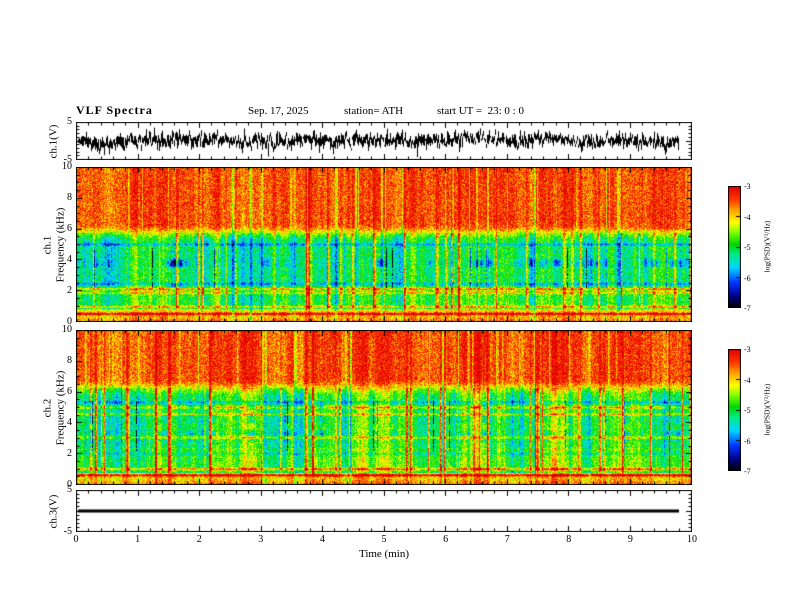 Image resolution: width=792 pixels, height=612 pixels. I want to click on ch3-voltage-trace-canvas, so click(384, 511).